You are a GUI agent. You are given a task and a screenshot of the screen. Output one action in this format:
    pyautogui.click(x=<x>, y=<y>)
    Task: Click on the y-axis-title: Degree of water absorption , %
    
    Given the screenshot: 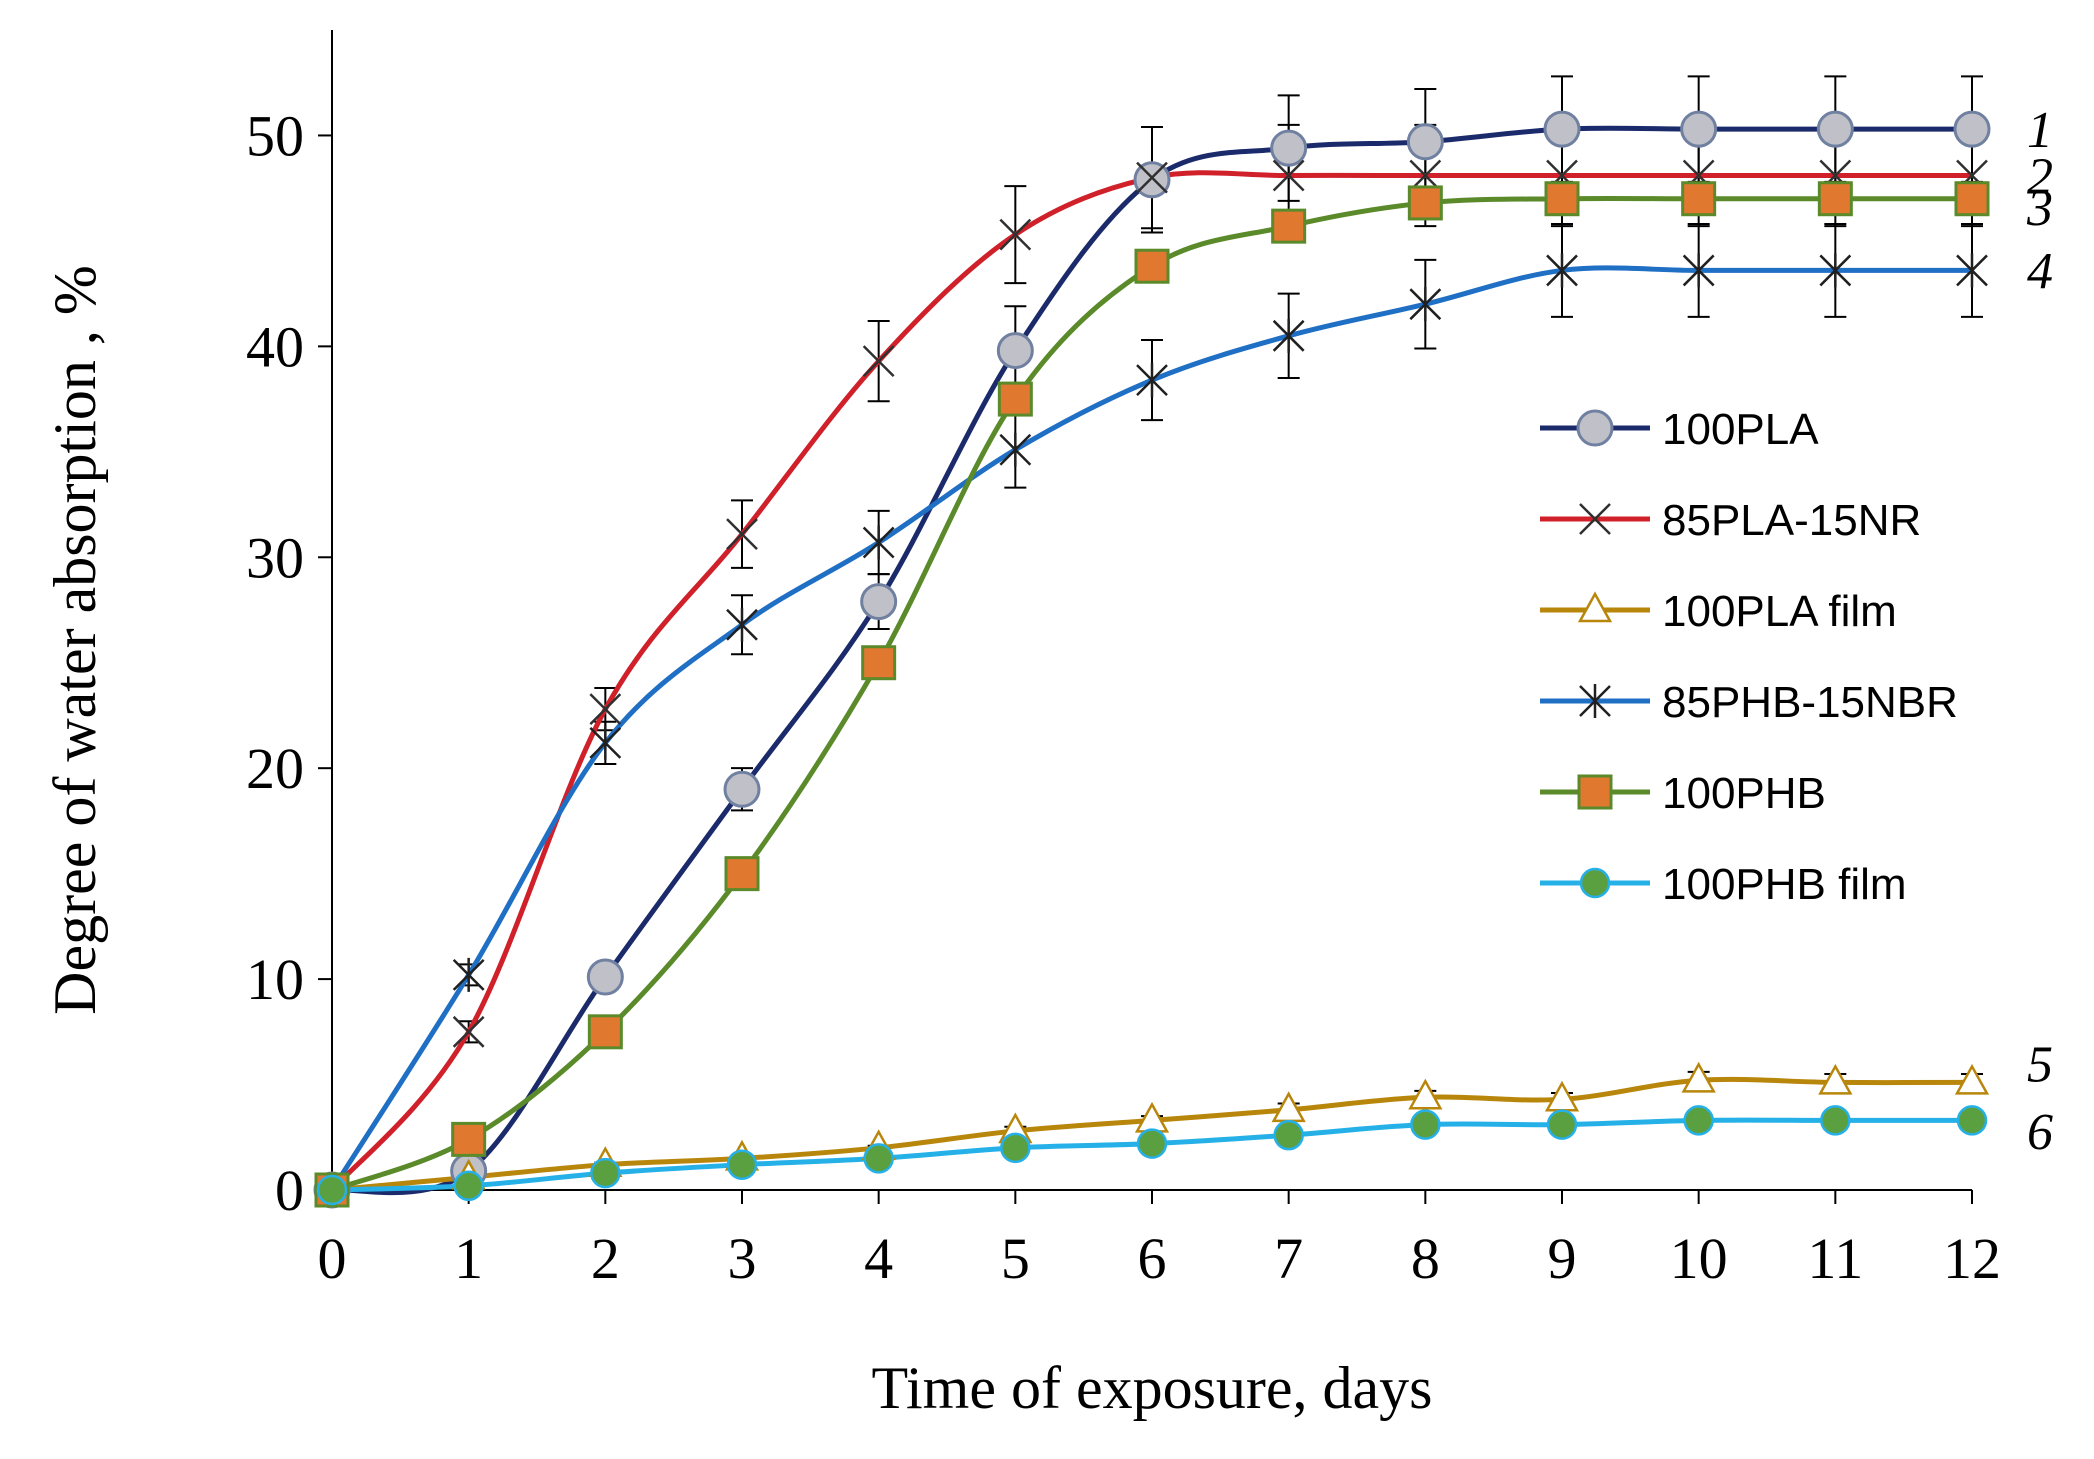 What is the action you would take?
    pyautogui.click(x=75, y=640)
    